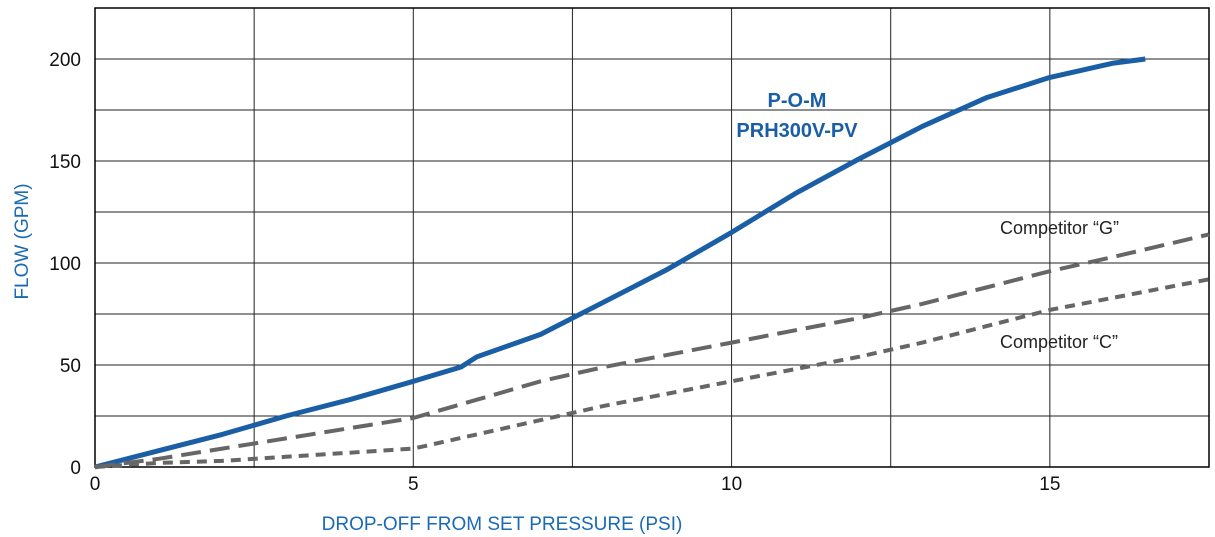 Image resolution: width=1215 pixels, height=537 pixels. Describe the element at coordinates (65, 60) in the screenshot. I see `y-tick-label: 200` at that location.